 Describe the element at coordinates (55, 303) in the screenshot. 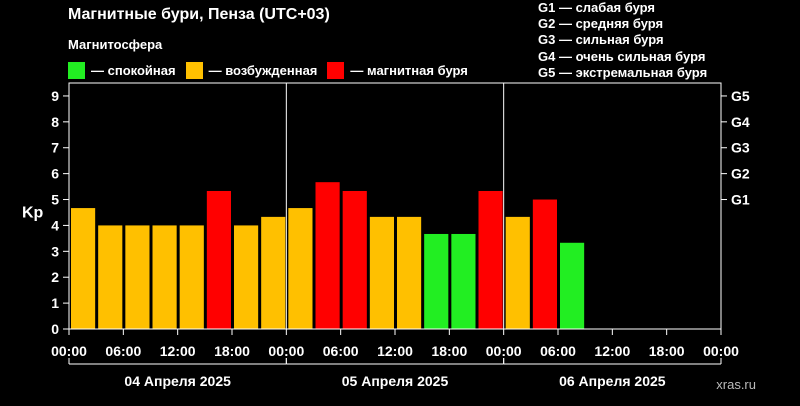

I see `y-tick-label: 1` at that location.